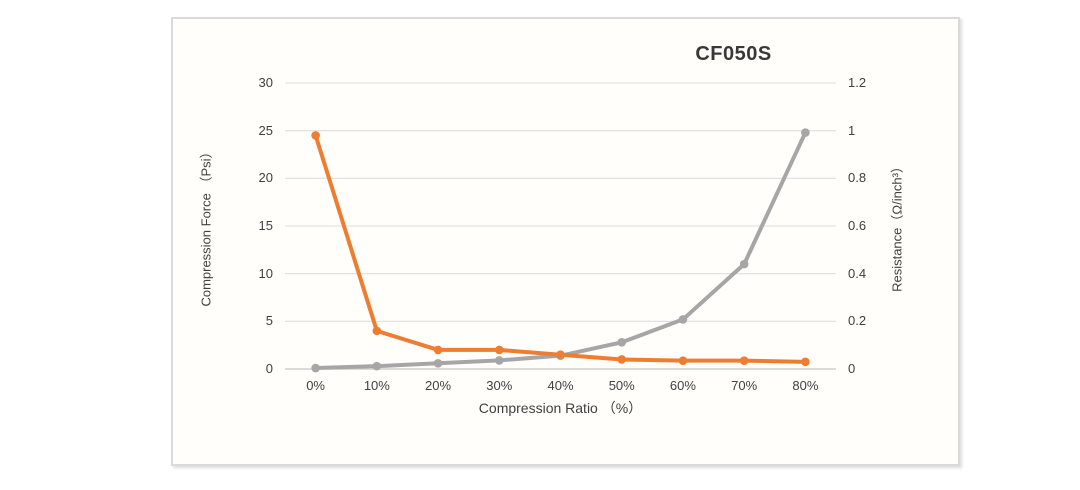 The width and height of the screenshot is (1080, 490). Describe the element at coordinates (206, 226) in the screenshot. I see `y-left-axis-title: Compression Force （Psi）` at that location.